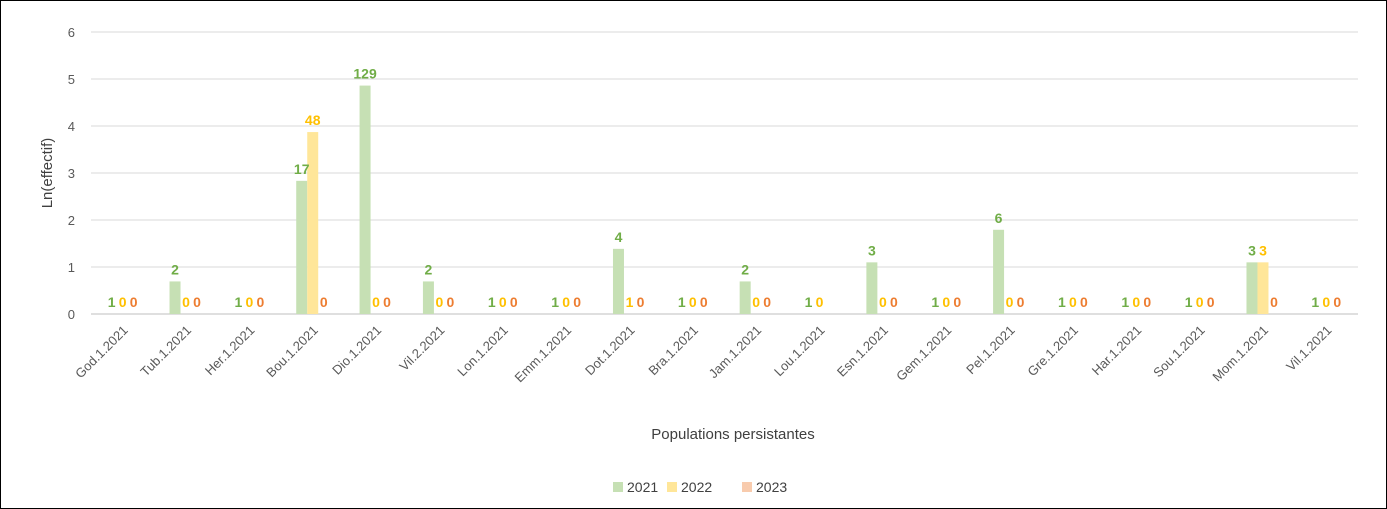  Describe the element at coordinates (990, 350) in the screenshot. I see `x-tick-label: Pel.1.2021` at that location.